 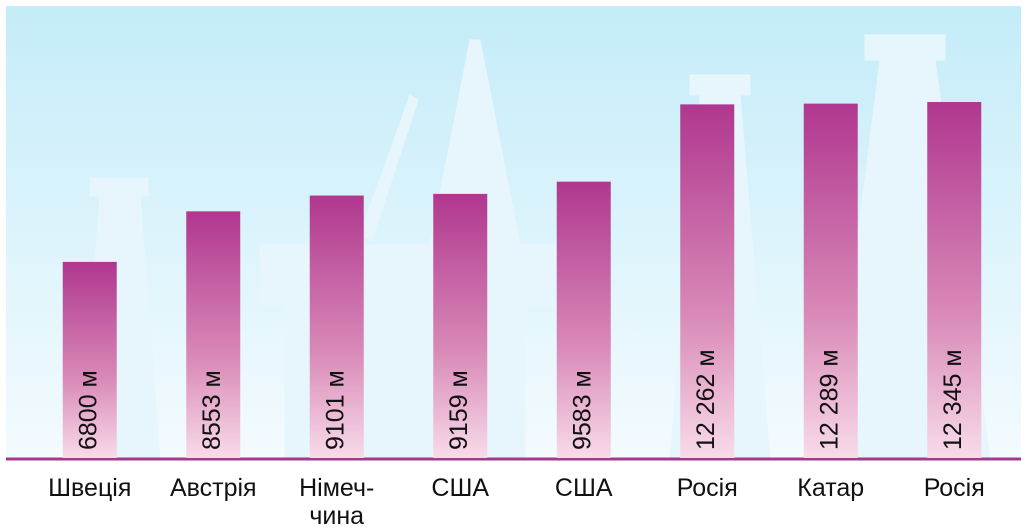 I want to click on category-label: Німеч- чина, so click(x=337, y=502).